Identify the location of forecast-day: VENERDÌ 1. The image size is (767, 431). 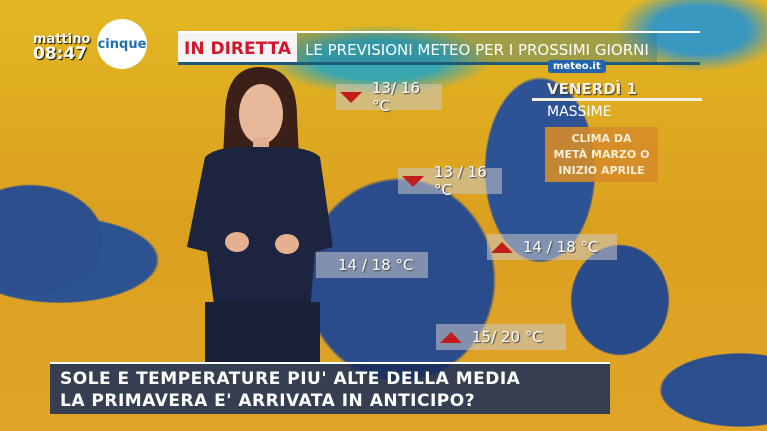
(592, 89).